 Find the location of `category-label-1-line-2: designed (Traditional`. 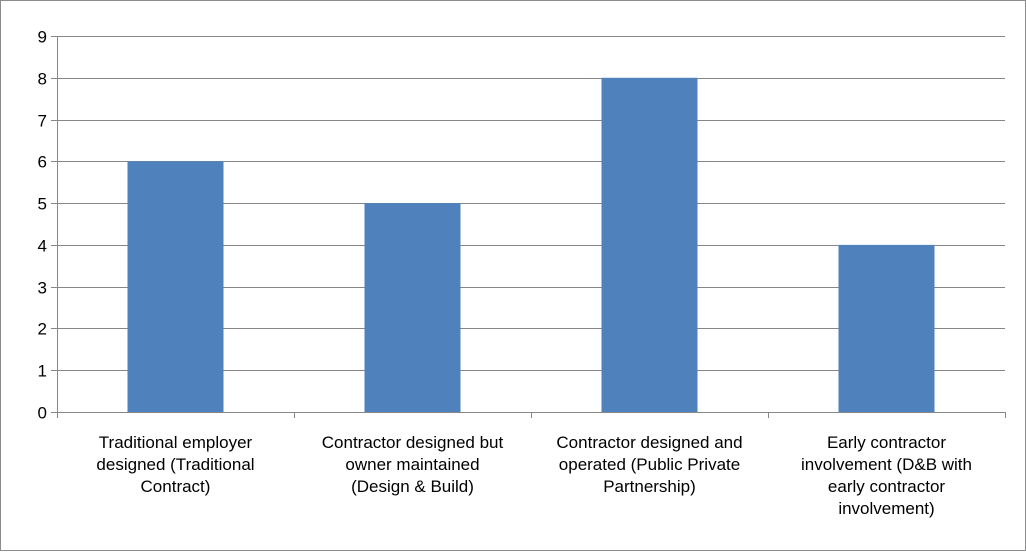

category-label-1-line-2: designed (Traditional is located at coordinates (175, 464).